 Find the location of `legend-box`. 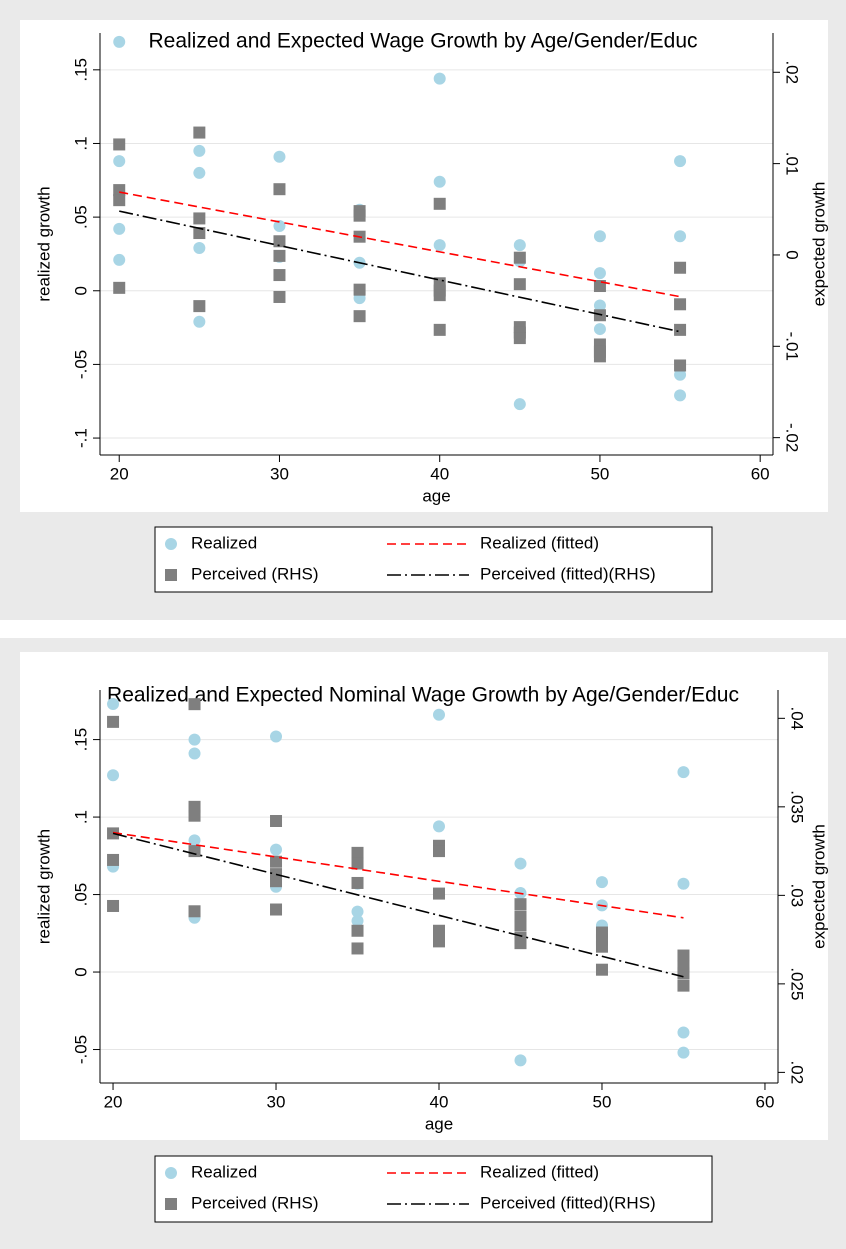

legend-box is located at coordinates (433, 559).